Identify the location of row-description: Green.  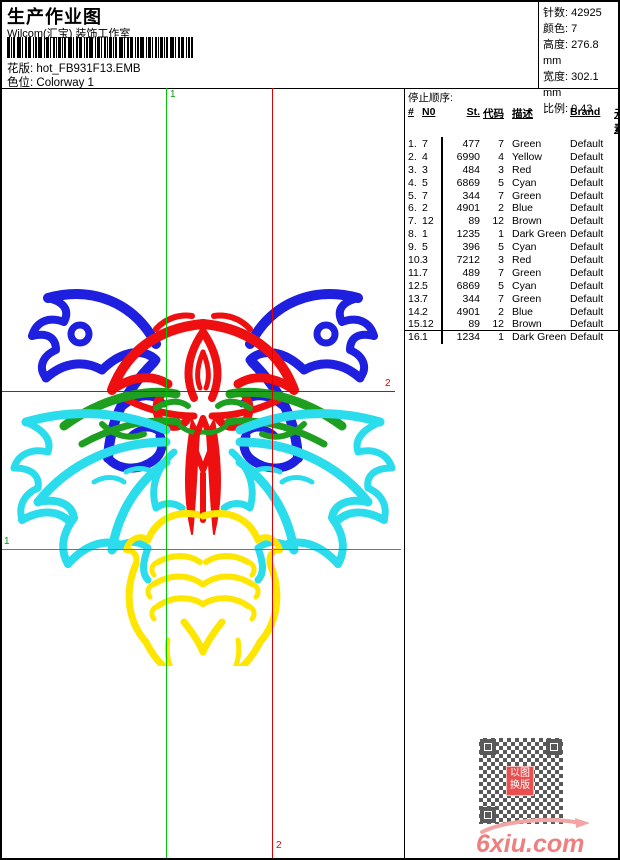
(527, 195).